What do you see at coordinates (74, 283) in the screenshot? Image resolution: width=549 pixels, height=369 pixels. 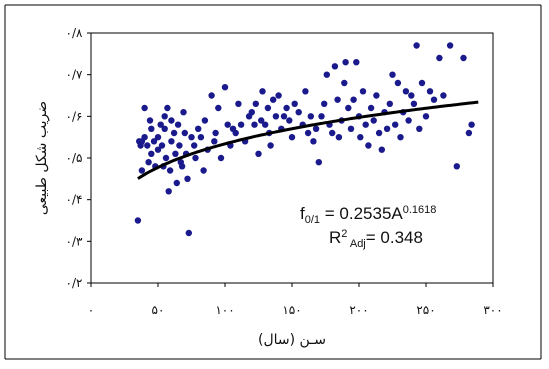 I see `y-tick-label: ۰/۲` at bounding box center [74, 283].